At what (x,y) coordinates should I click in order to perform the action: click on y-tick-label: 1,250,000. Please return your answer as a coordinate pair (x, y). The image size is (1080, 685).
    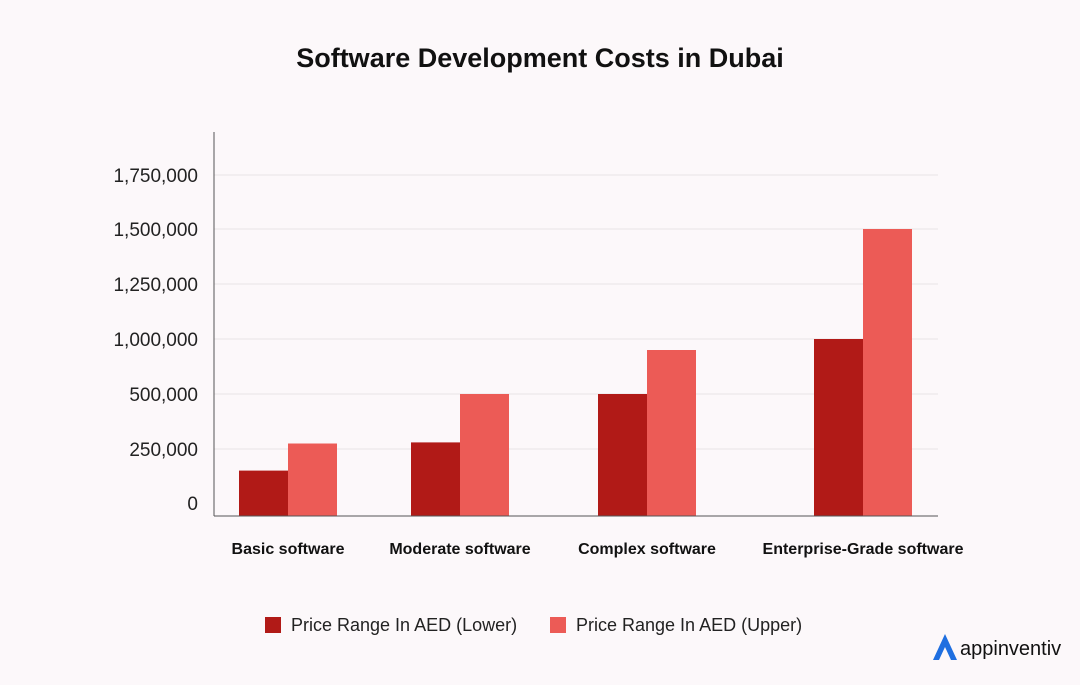
    Looking at the image, I should click on (155, 285).